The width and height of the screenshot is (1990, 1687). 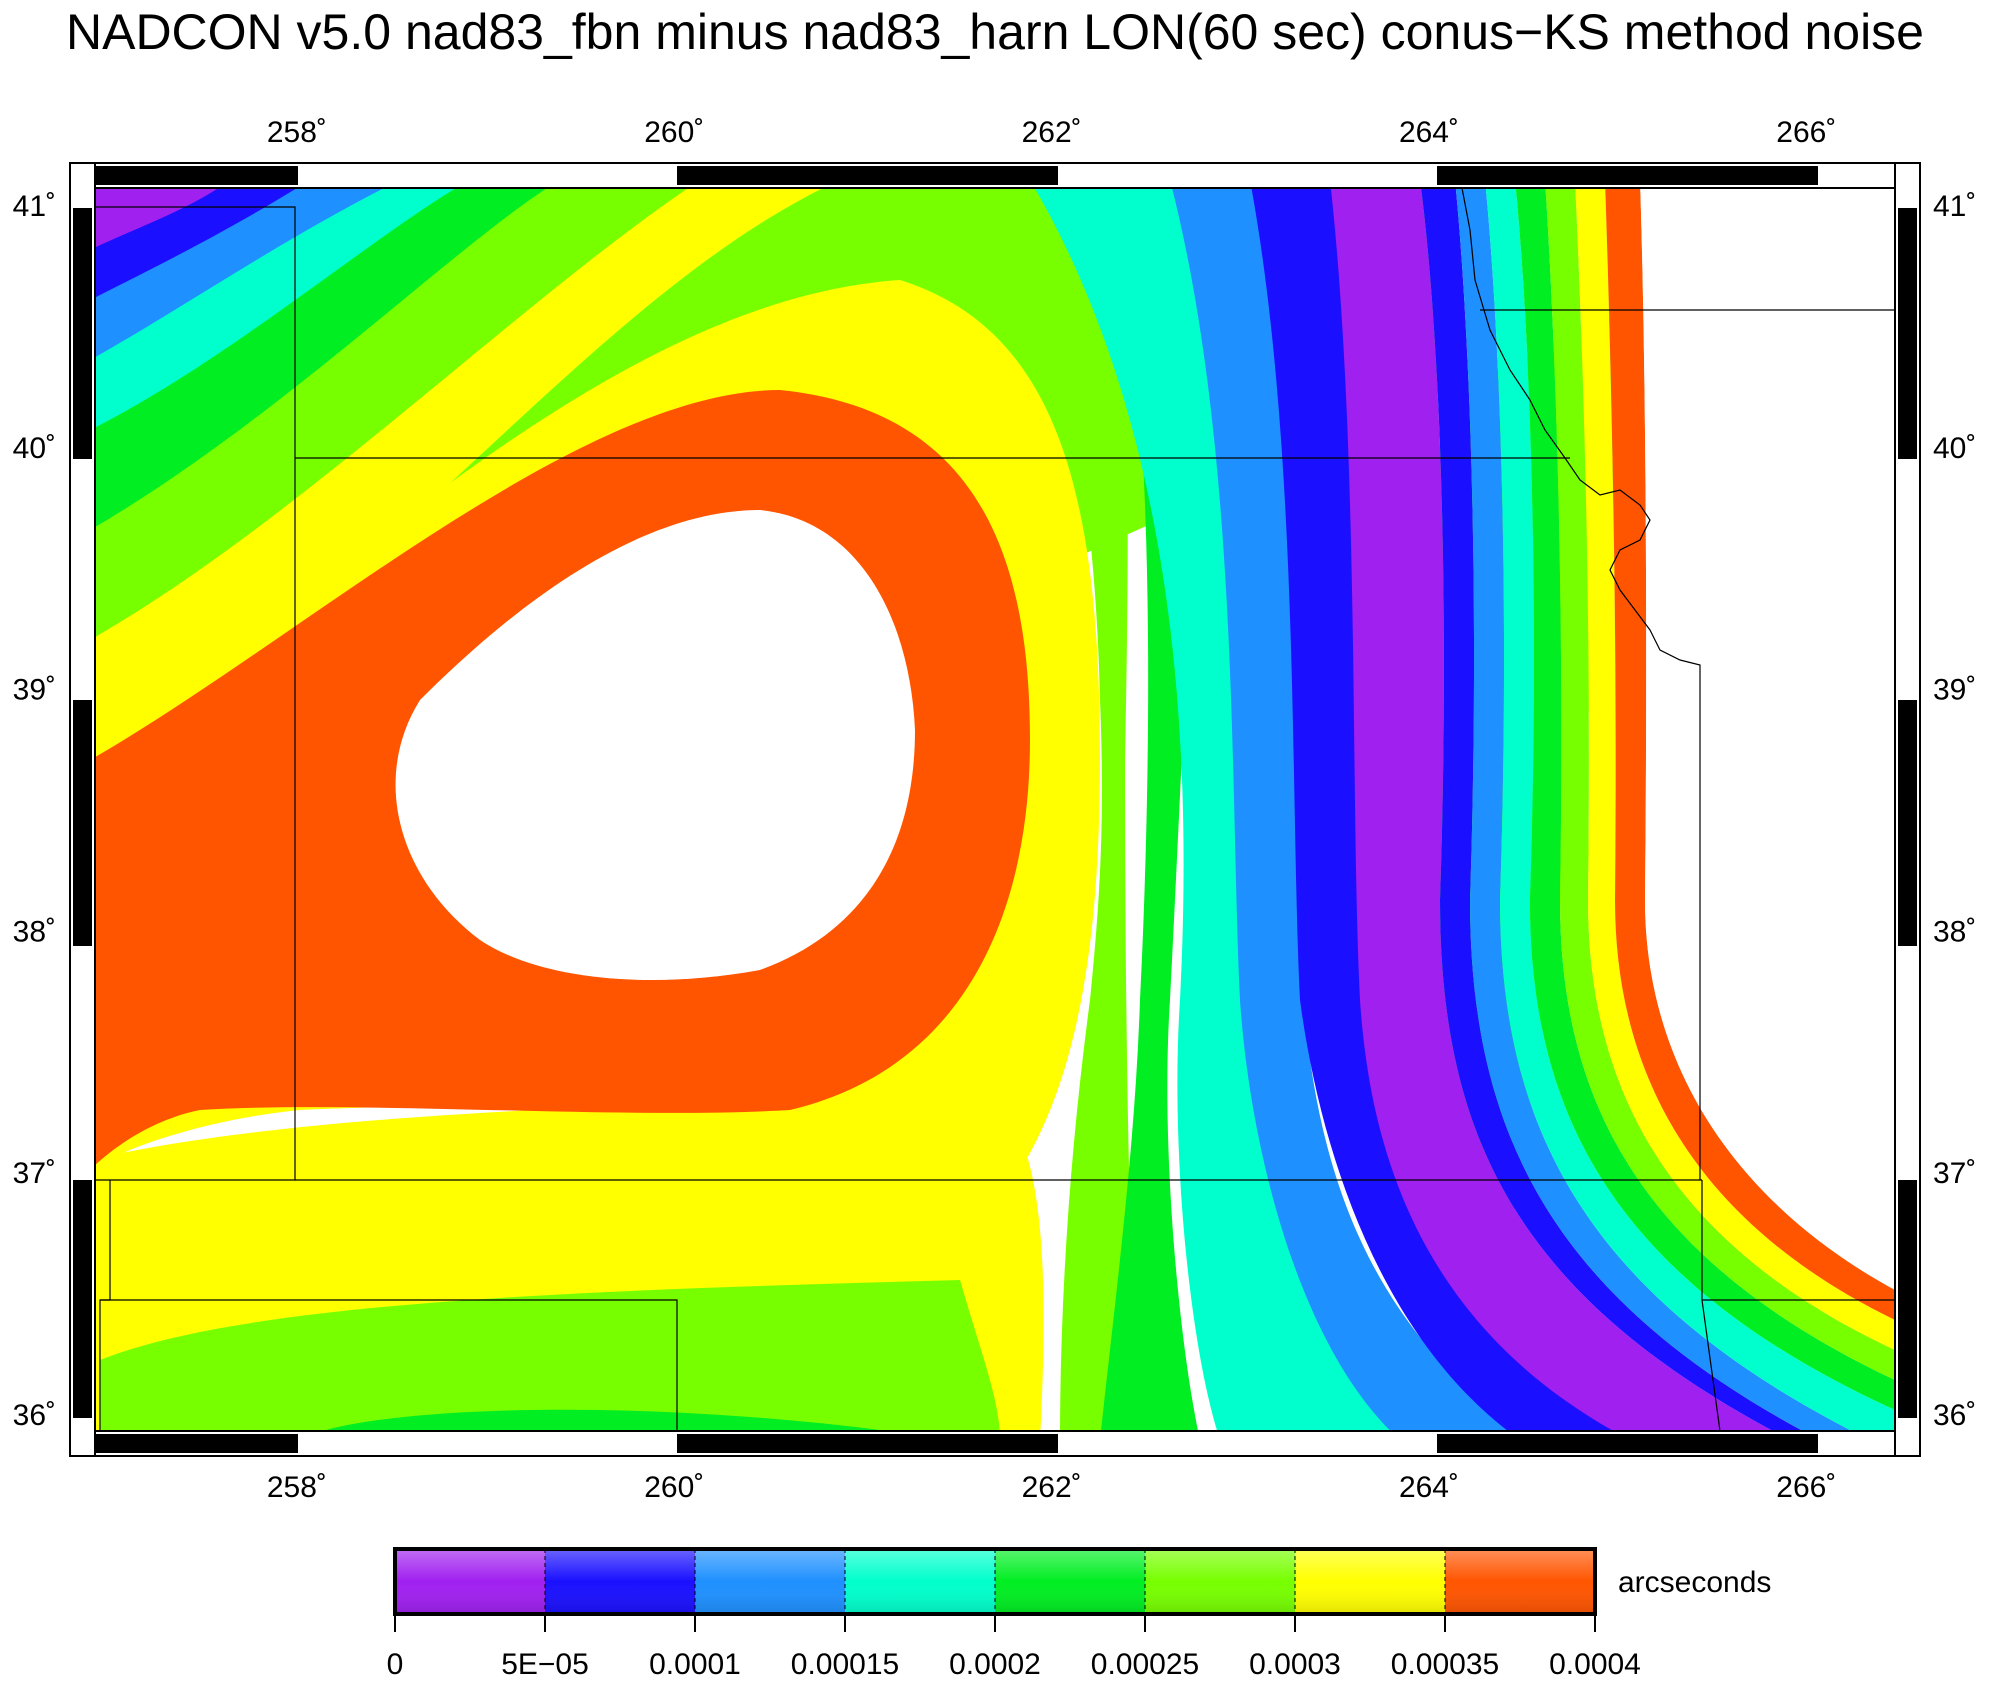 I want to click on band-east-0.00025, so click(x=1081, y=809).